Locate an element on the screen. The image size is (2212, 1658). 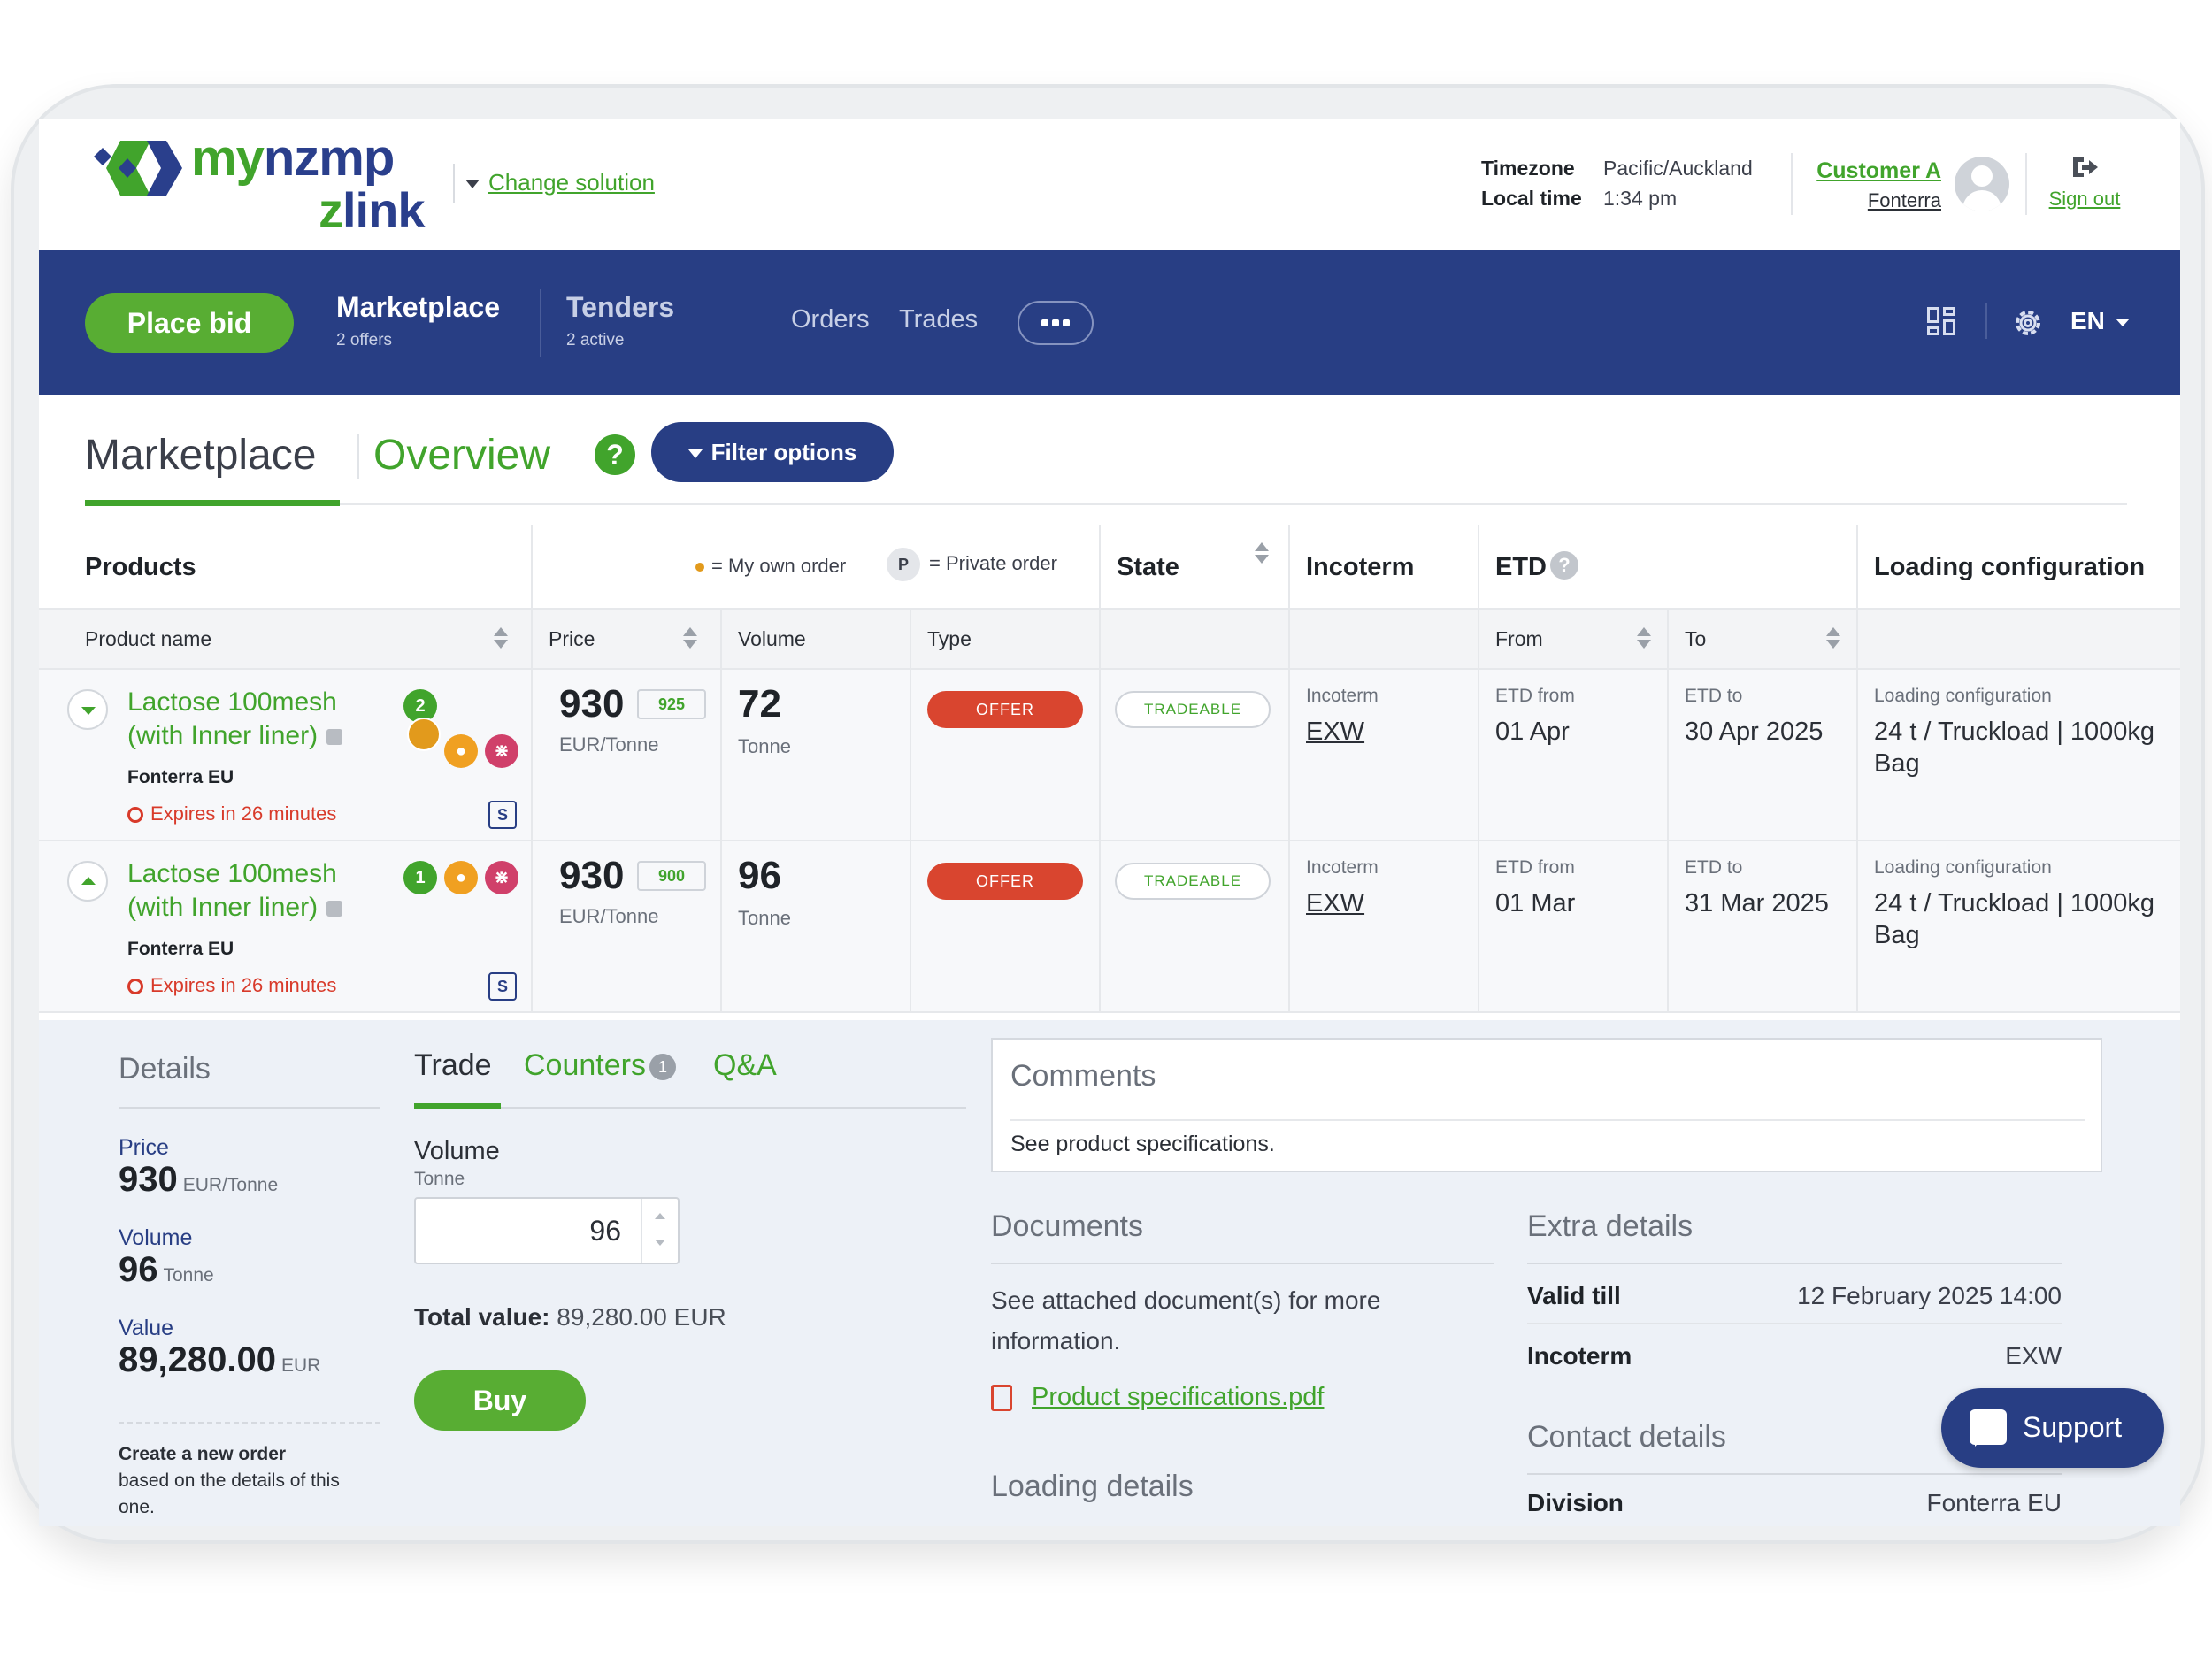
grid-icon is located at coordinates (1942, 322).